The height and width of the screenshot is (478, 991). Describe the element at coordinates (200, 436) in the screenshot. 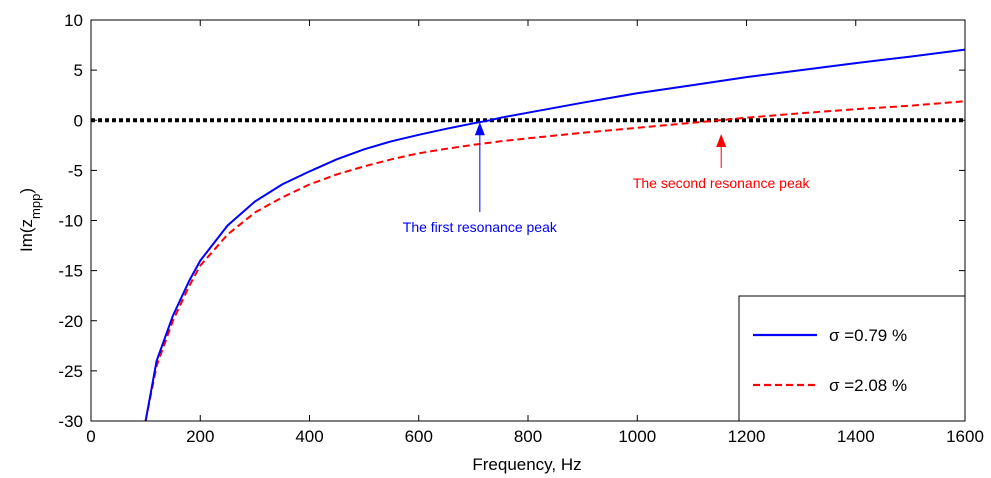

I see `x-tick-label: 200` at that location.